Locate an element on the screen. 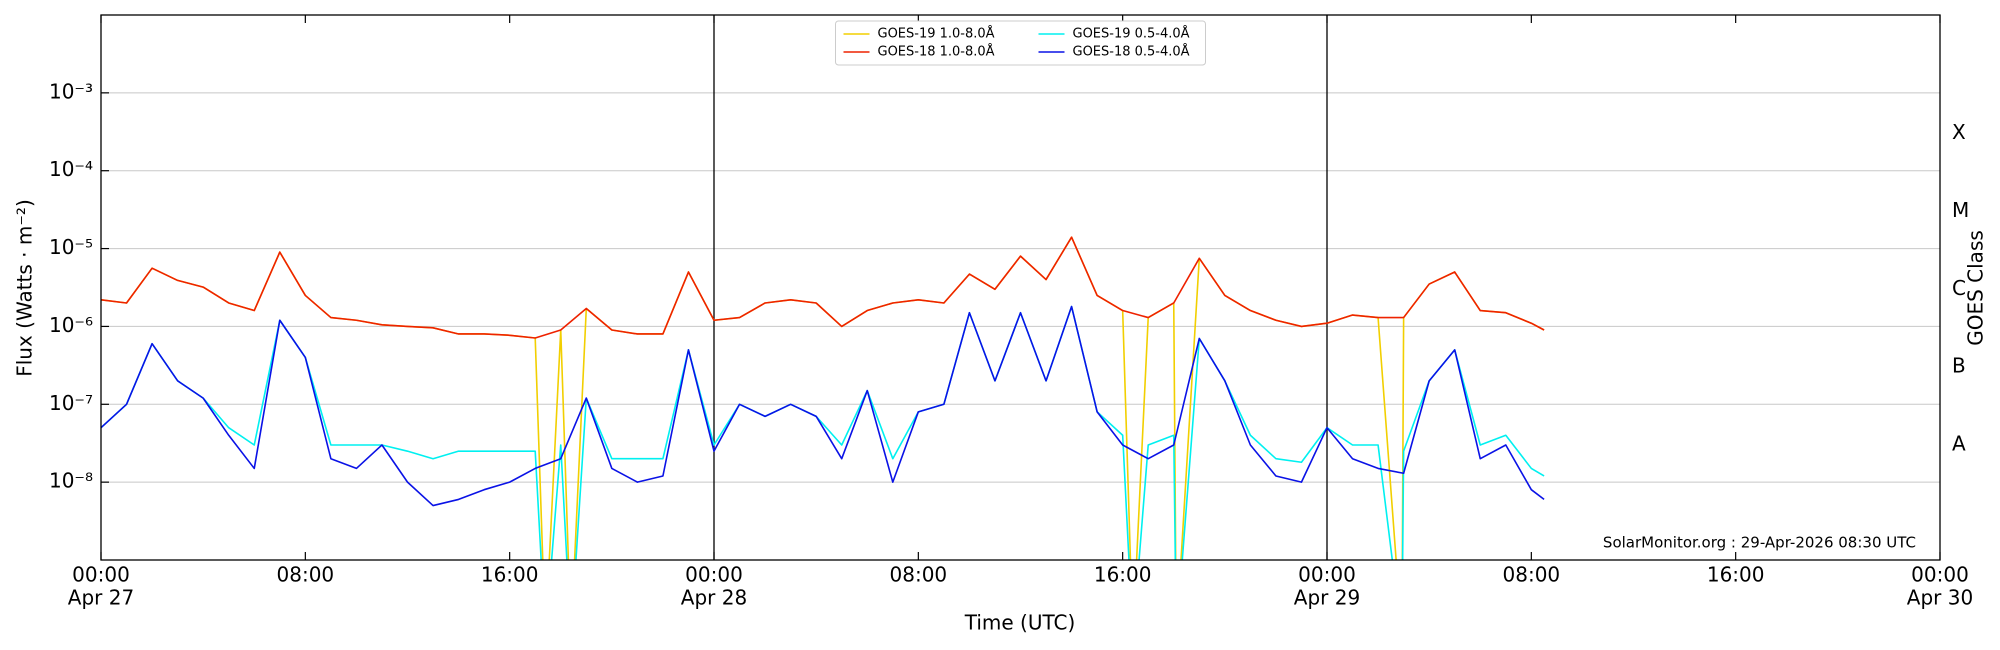 The image size is (2000, 650). y-tick-label: 10⁻⁶ is located at coordinates (71, 325).